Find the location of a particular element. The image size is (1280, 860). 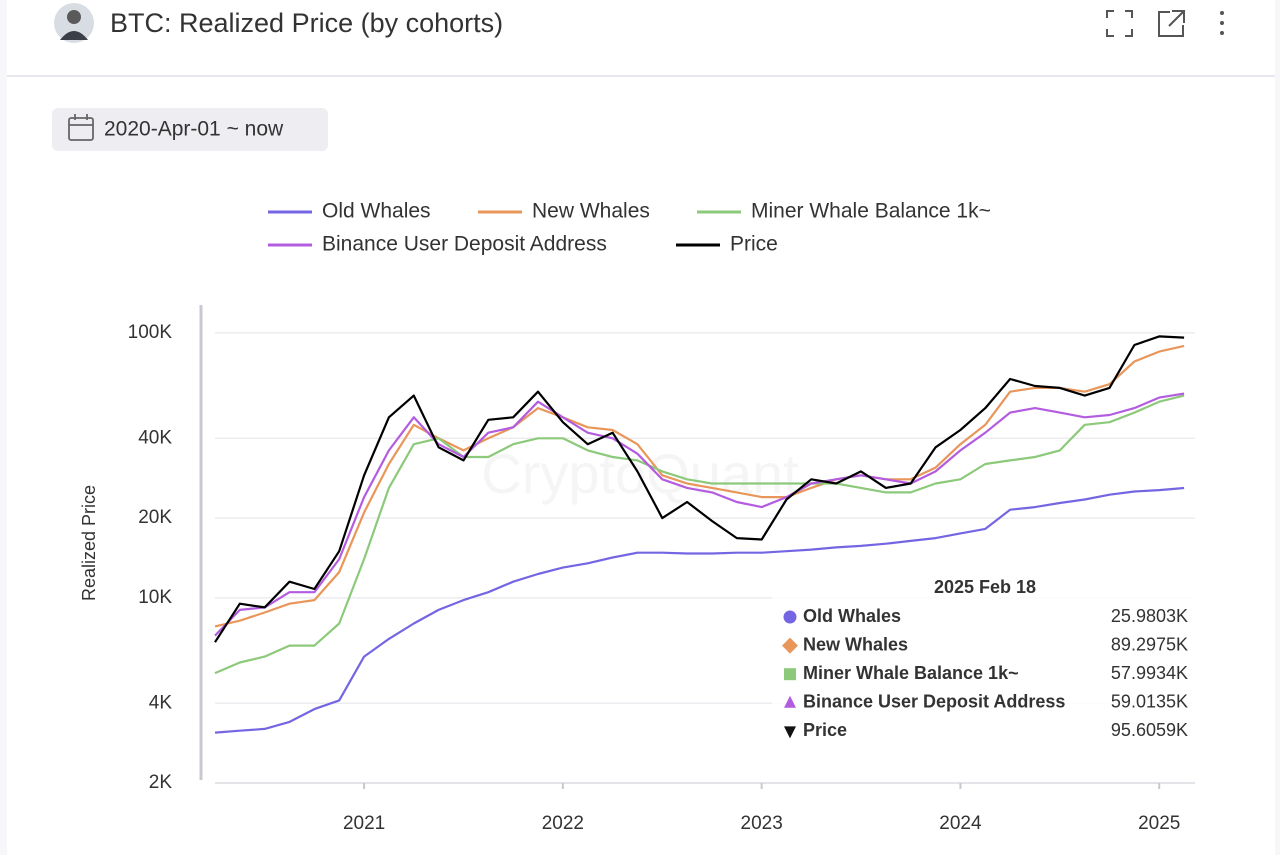

y-tick-label: 4K is located at coordinates (161, 702).